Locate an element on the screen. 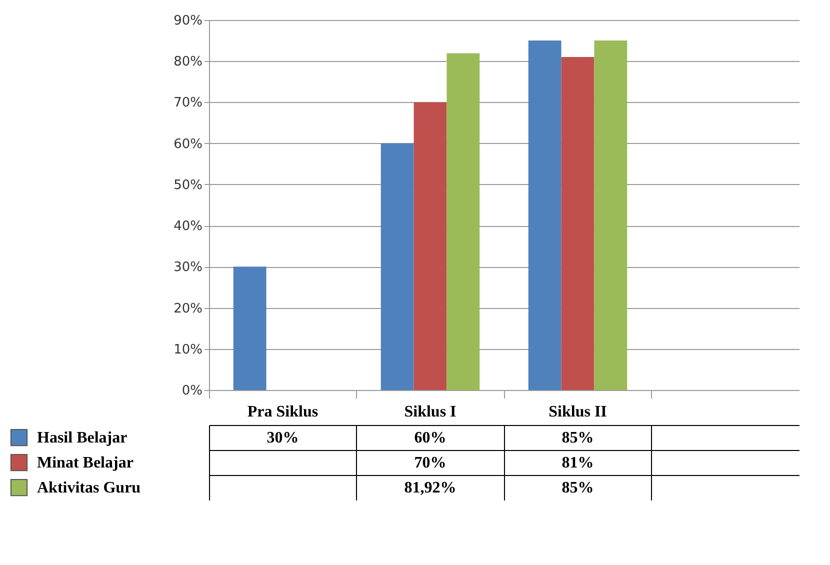 The height and width of the screenshot is (565, 830). data-label: 81% is located at coordinates (578, 463).